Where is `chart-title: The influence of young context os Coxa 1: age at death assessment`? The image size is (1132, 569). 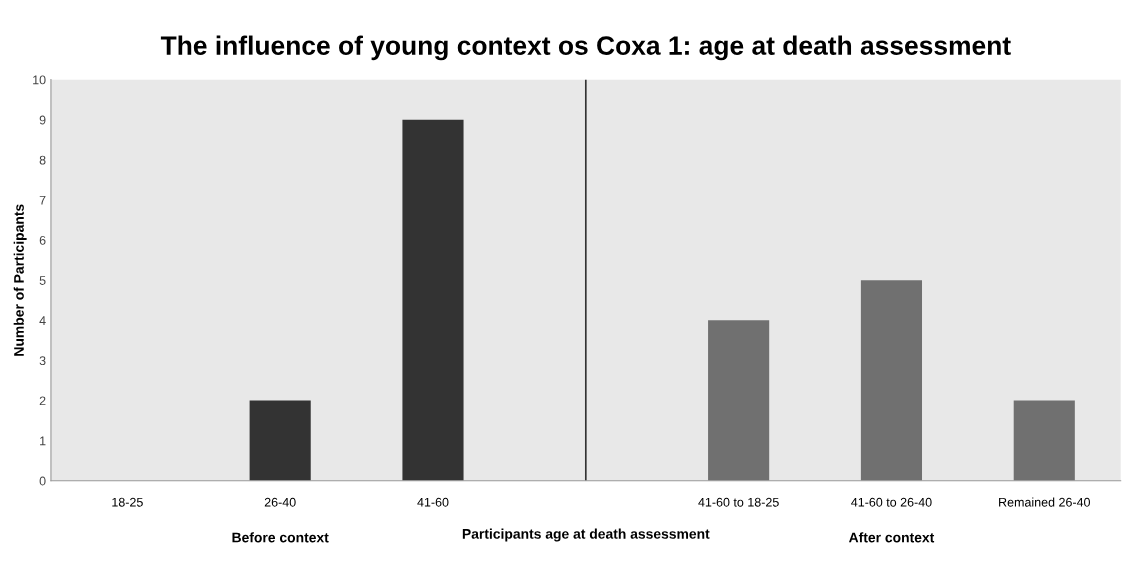 chart-title: The influence of young context os Coxa 1: age at death assessment is located at coordinates (585, 48).